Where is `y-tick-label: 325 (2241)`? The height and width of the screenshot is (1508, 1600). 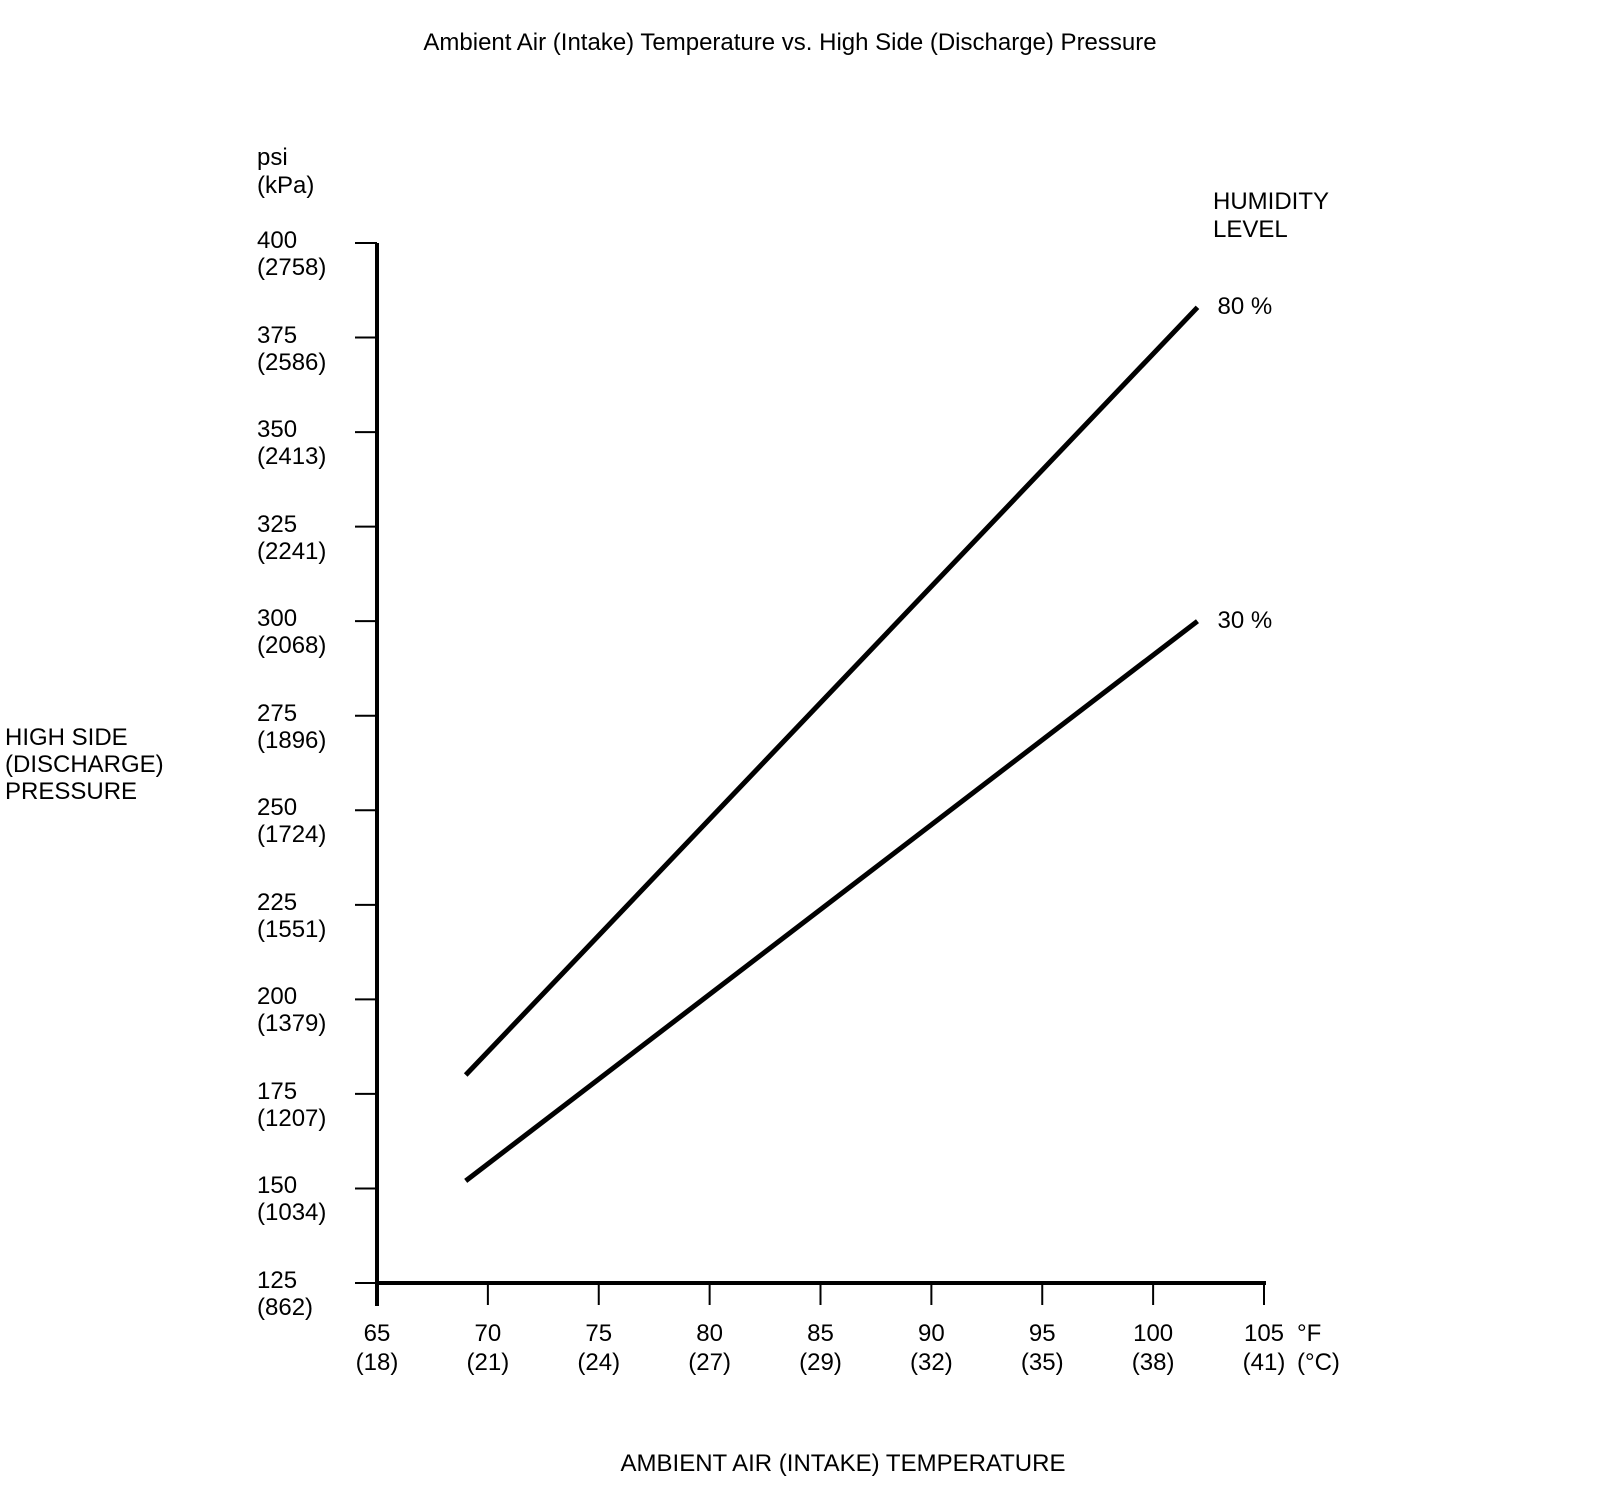 y-tick-label: 325 (2241) is located at coordinates (291, 538).